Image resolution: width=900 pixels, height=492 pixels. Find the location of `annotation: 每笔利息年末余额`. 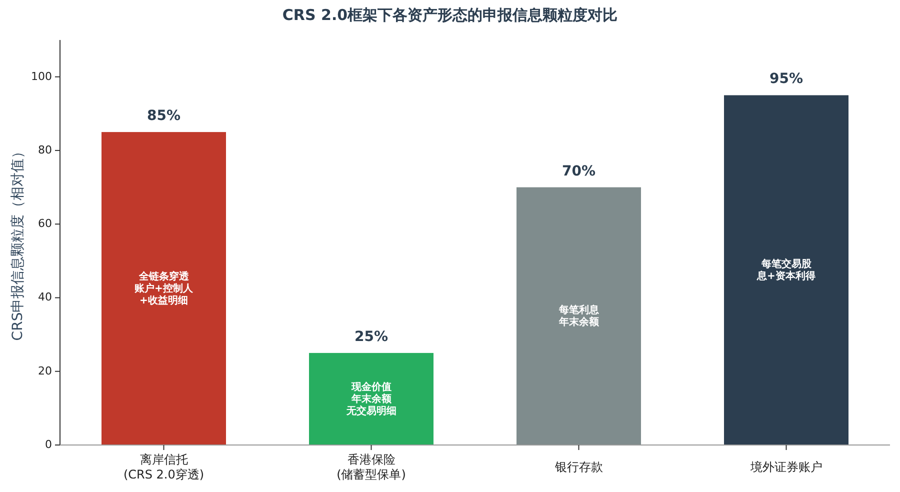

annotation: 每笔利息年末余额 is located at coordinates (579, 316).